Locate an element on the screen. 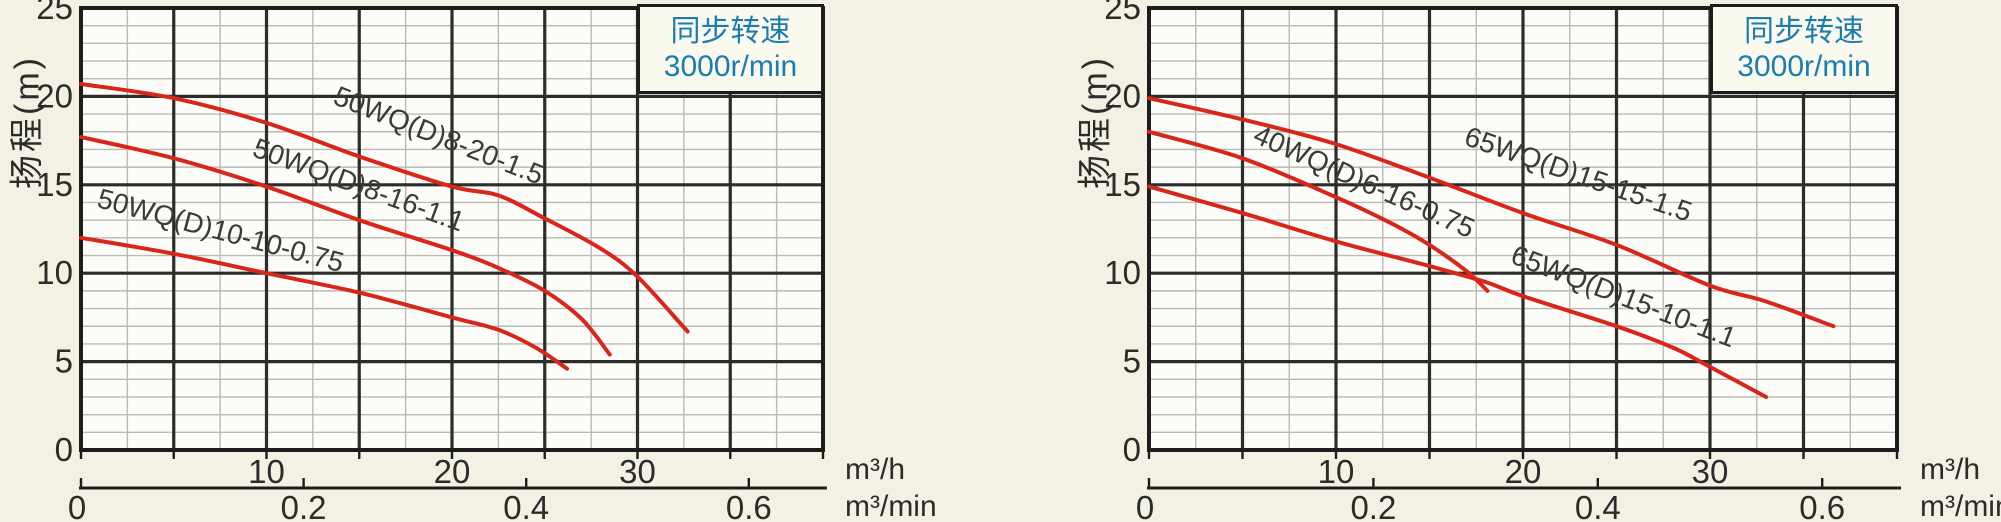  x-axis-unit-m3h-left-chart: m³/h is located at coordinates (875, 469).